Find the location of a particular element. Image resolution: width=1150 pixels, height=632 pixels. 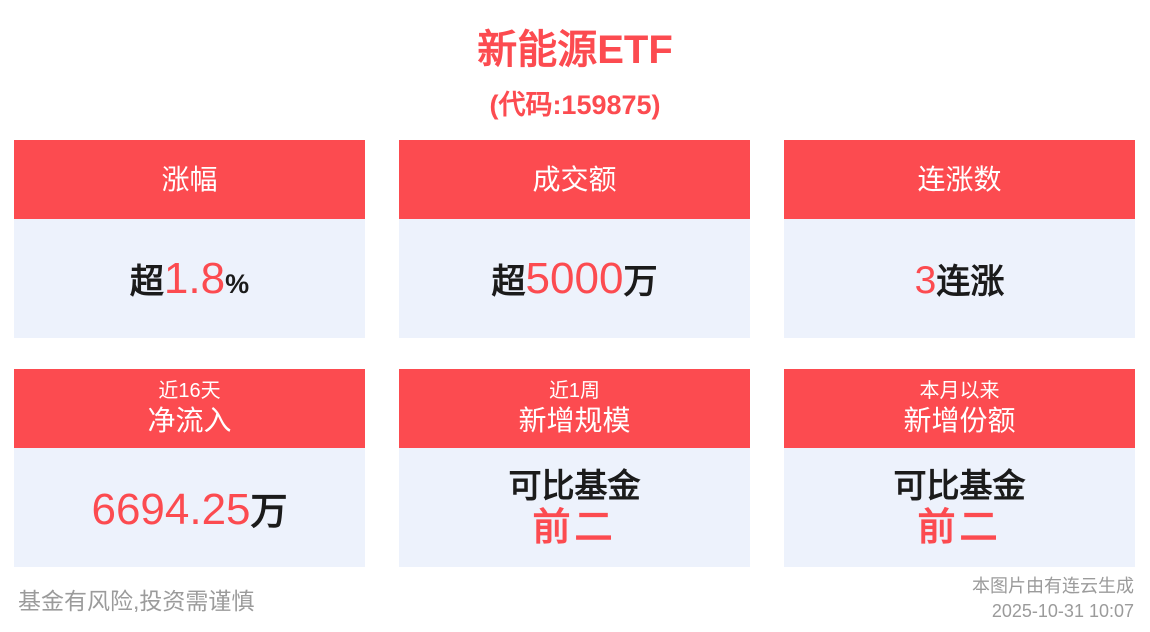

card-header-label: 涨幅 is located at coordinates (189, 179).